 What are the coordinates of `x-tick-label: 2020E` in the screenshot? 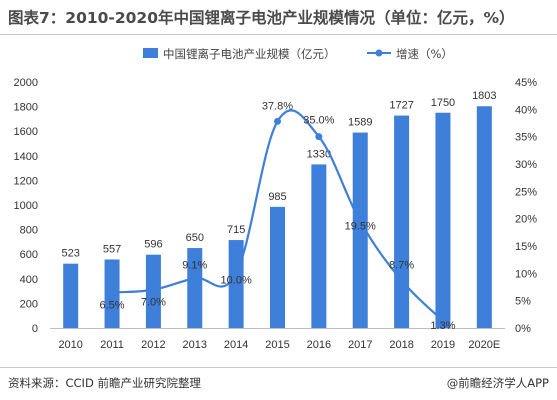 It's located at (484, 345).